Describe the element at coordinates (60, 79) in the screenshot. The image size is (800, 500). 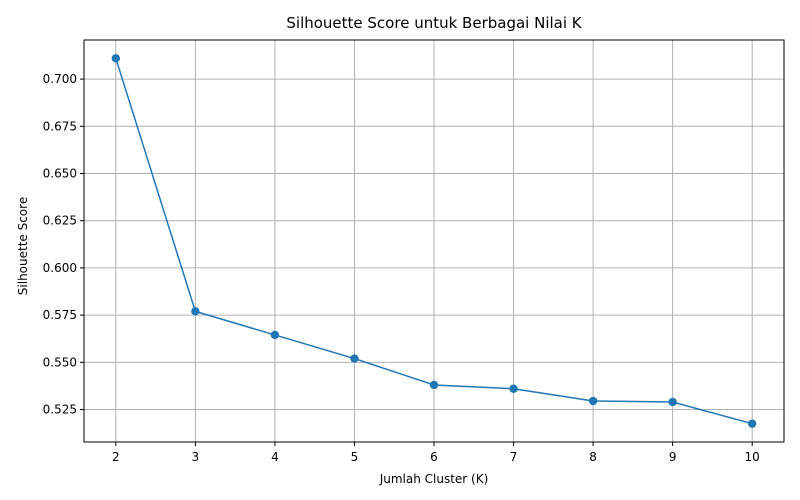
I see `y-tick-label: 0.700` at that location.